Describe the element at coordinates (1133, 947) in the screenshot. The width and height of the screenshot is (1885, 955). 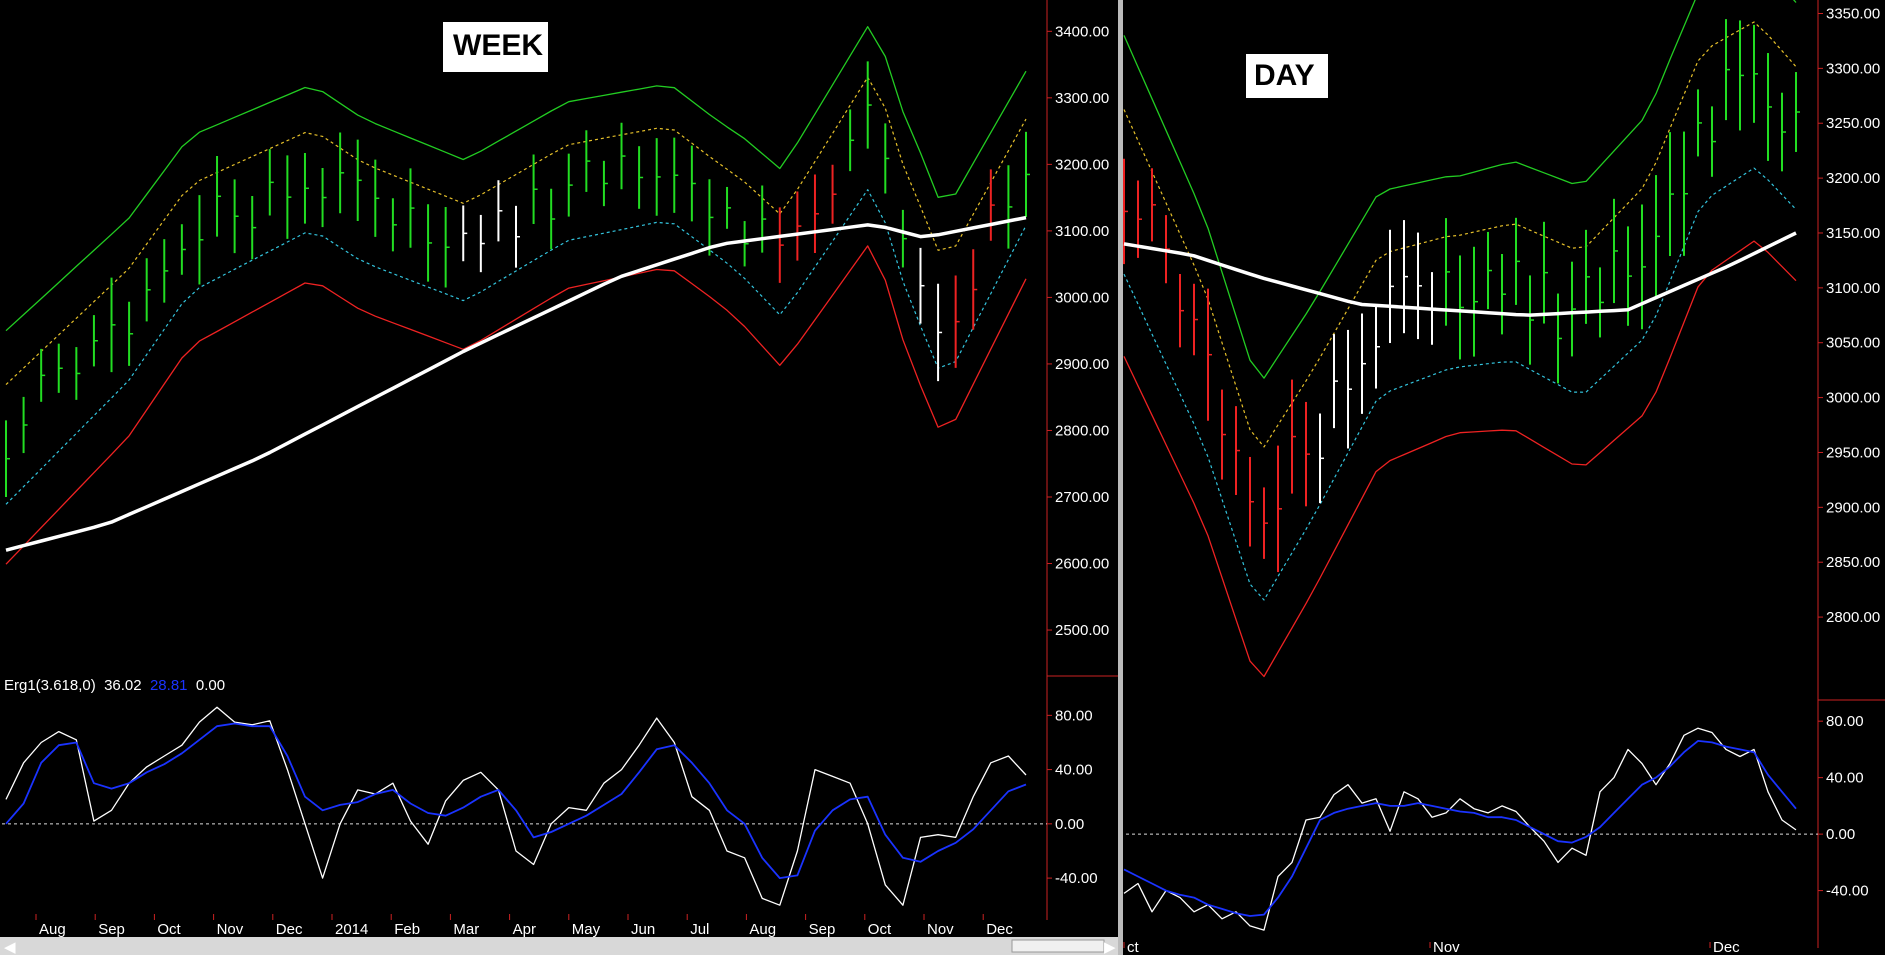
I see `time-tick-label: ct` at that location.